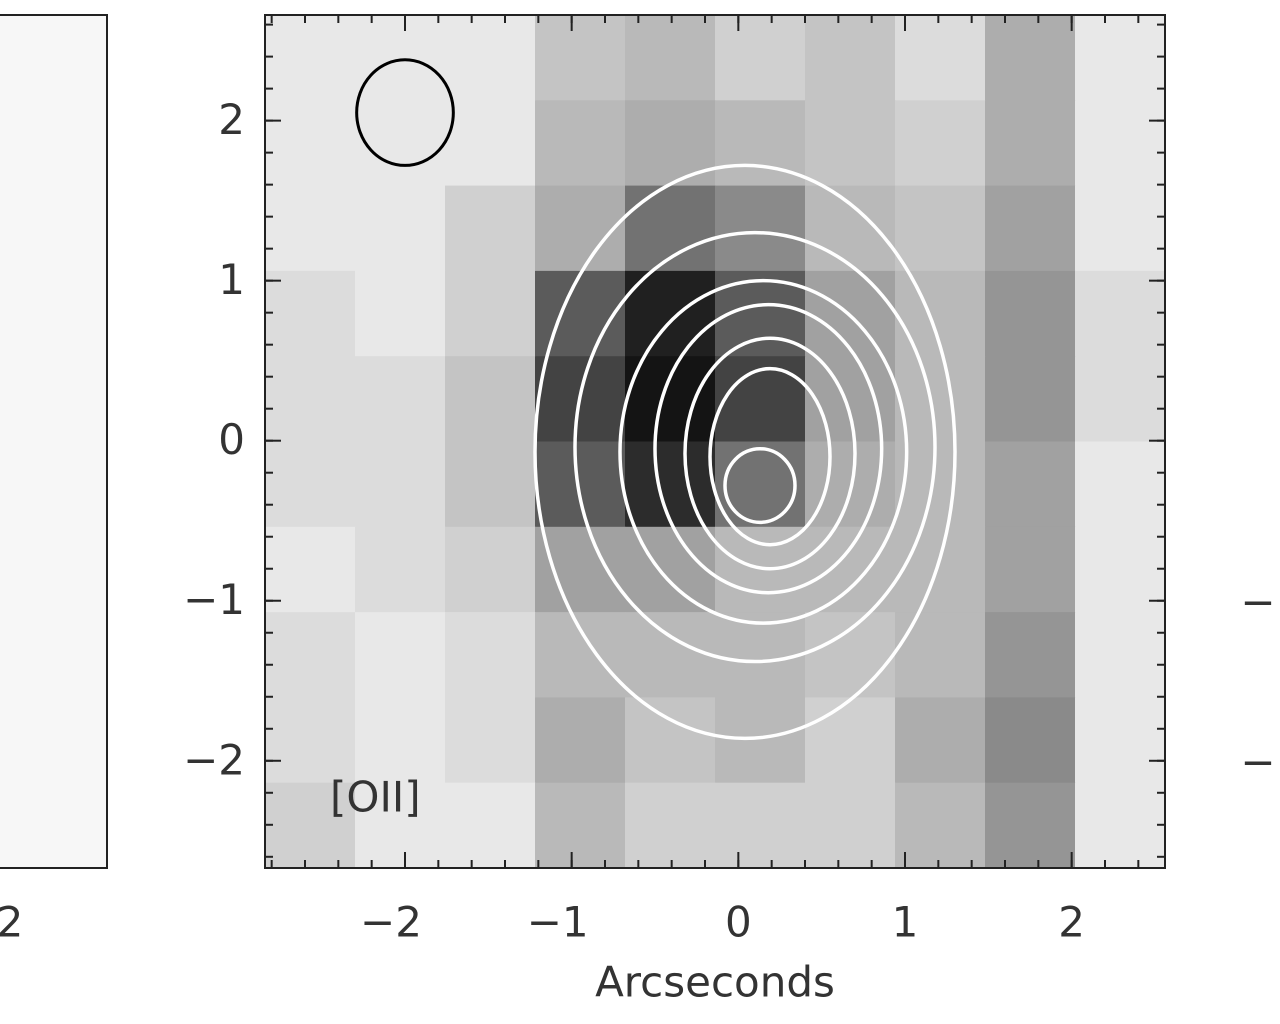 The height and width of the screenshot is (1024, 1280). What do you see at coordinates (214, 599) in the screenshot?
I see `y-tick-label: −1` at bounding box center [214, 599].